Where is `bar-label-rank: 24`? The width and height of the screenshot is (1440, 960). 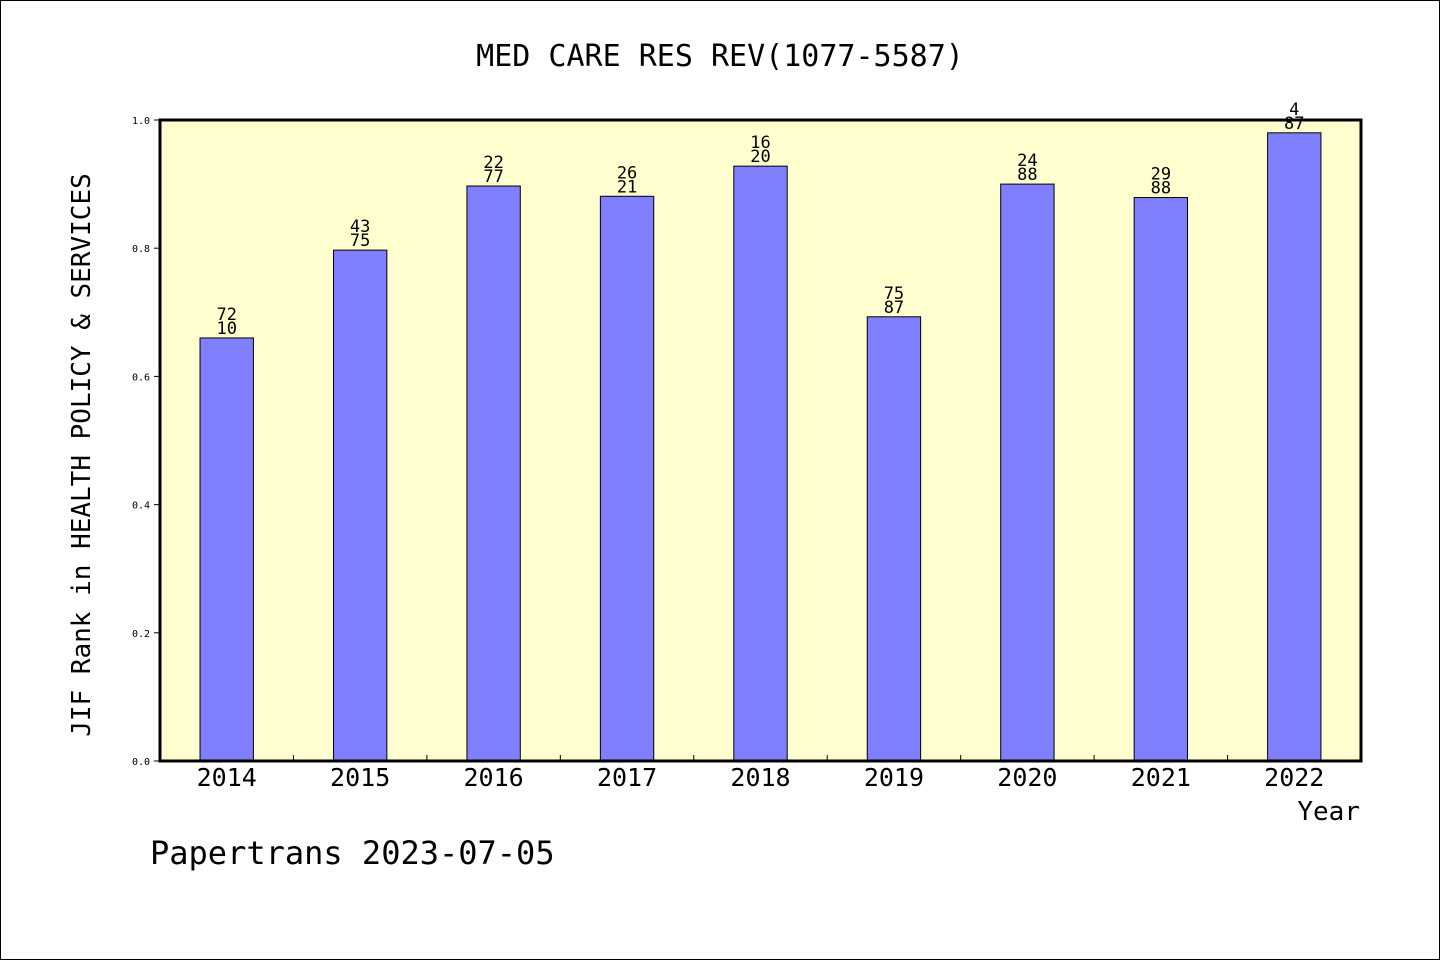 bar-label-rank: 24 is located at coordinates (1027, 161).